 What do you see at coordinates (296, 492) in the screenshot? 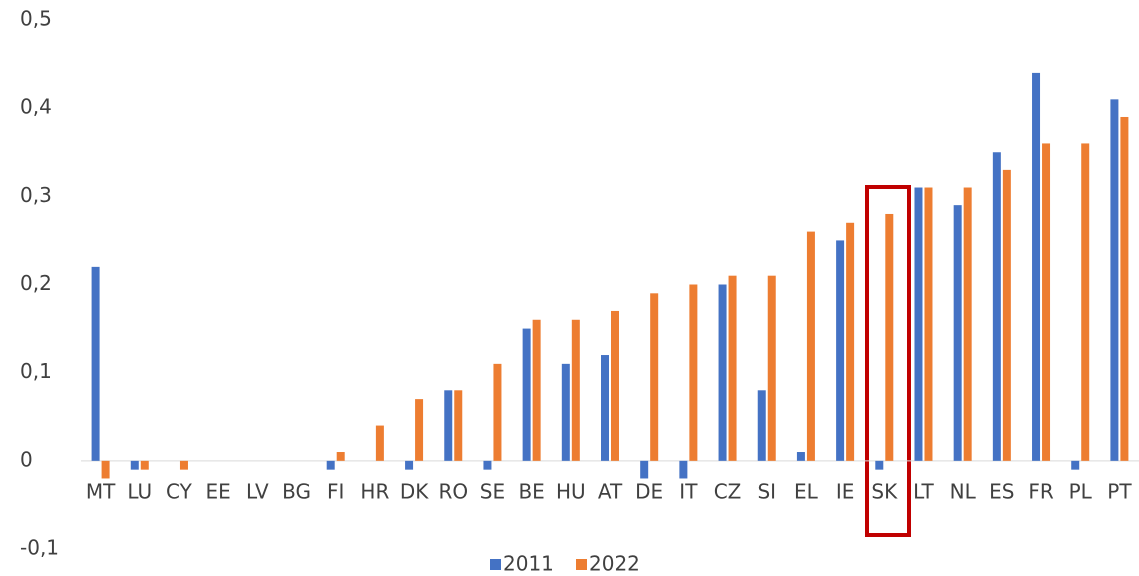
I see `x-tick-label: BG` at bounding box center [296, 492].